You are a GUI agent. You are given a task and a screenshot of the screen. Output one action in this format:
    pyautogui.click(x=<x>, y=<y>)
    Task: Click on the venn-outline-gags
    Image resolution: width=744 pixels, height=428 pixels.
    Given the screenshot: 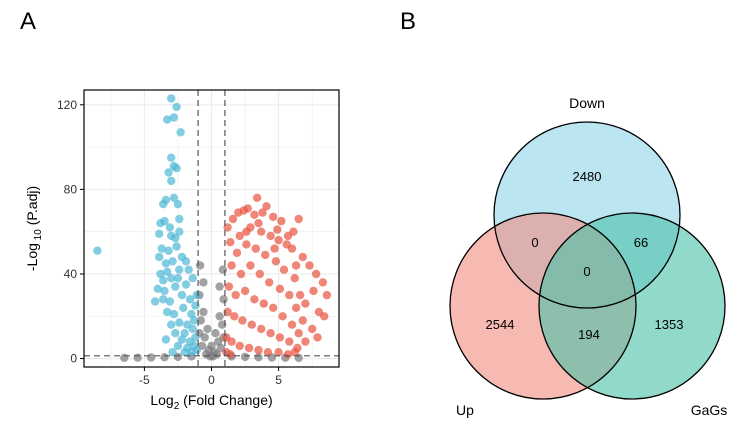 What is the action you would take?
    pyautogui.click(x=632, y=306)
    